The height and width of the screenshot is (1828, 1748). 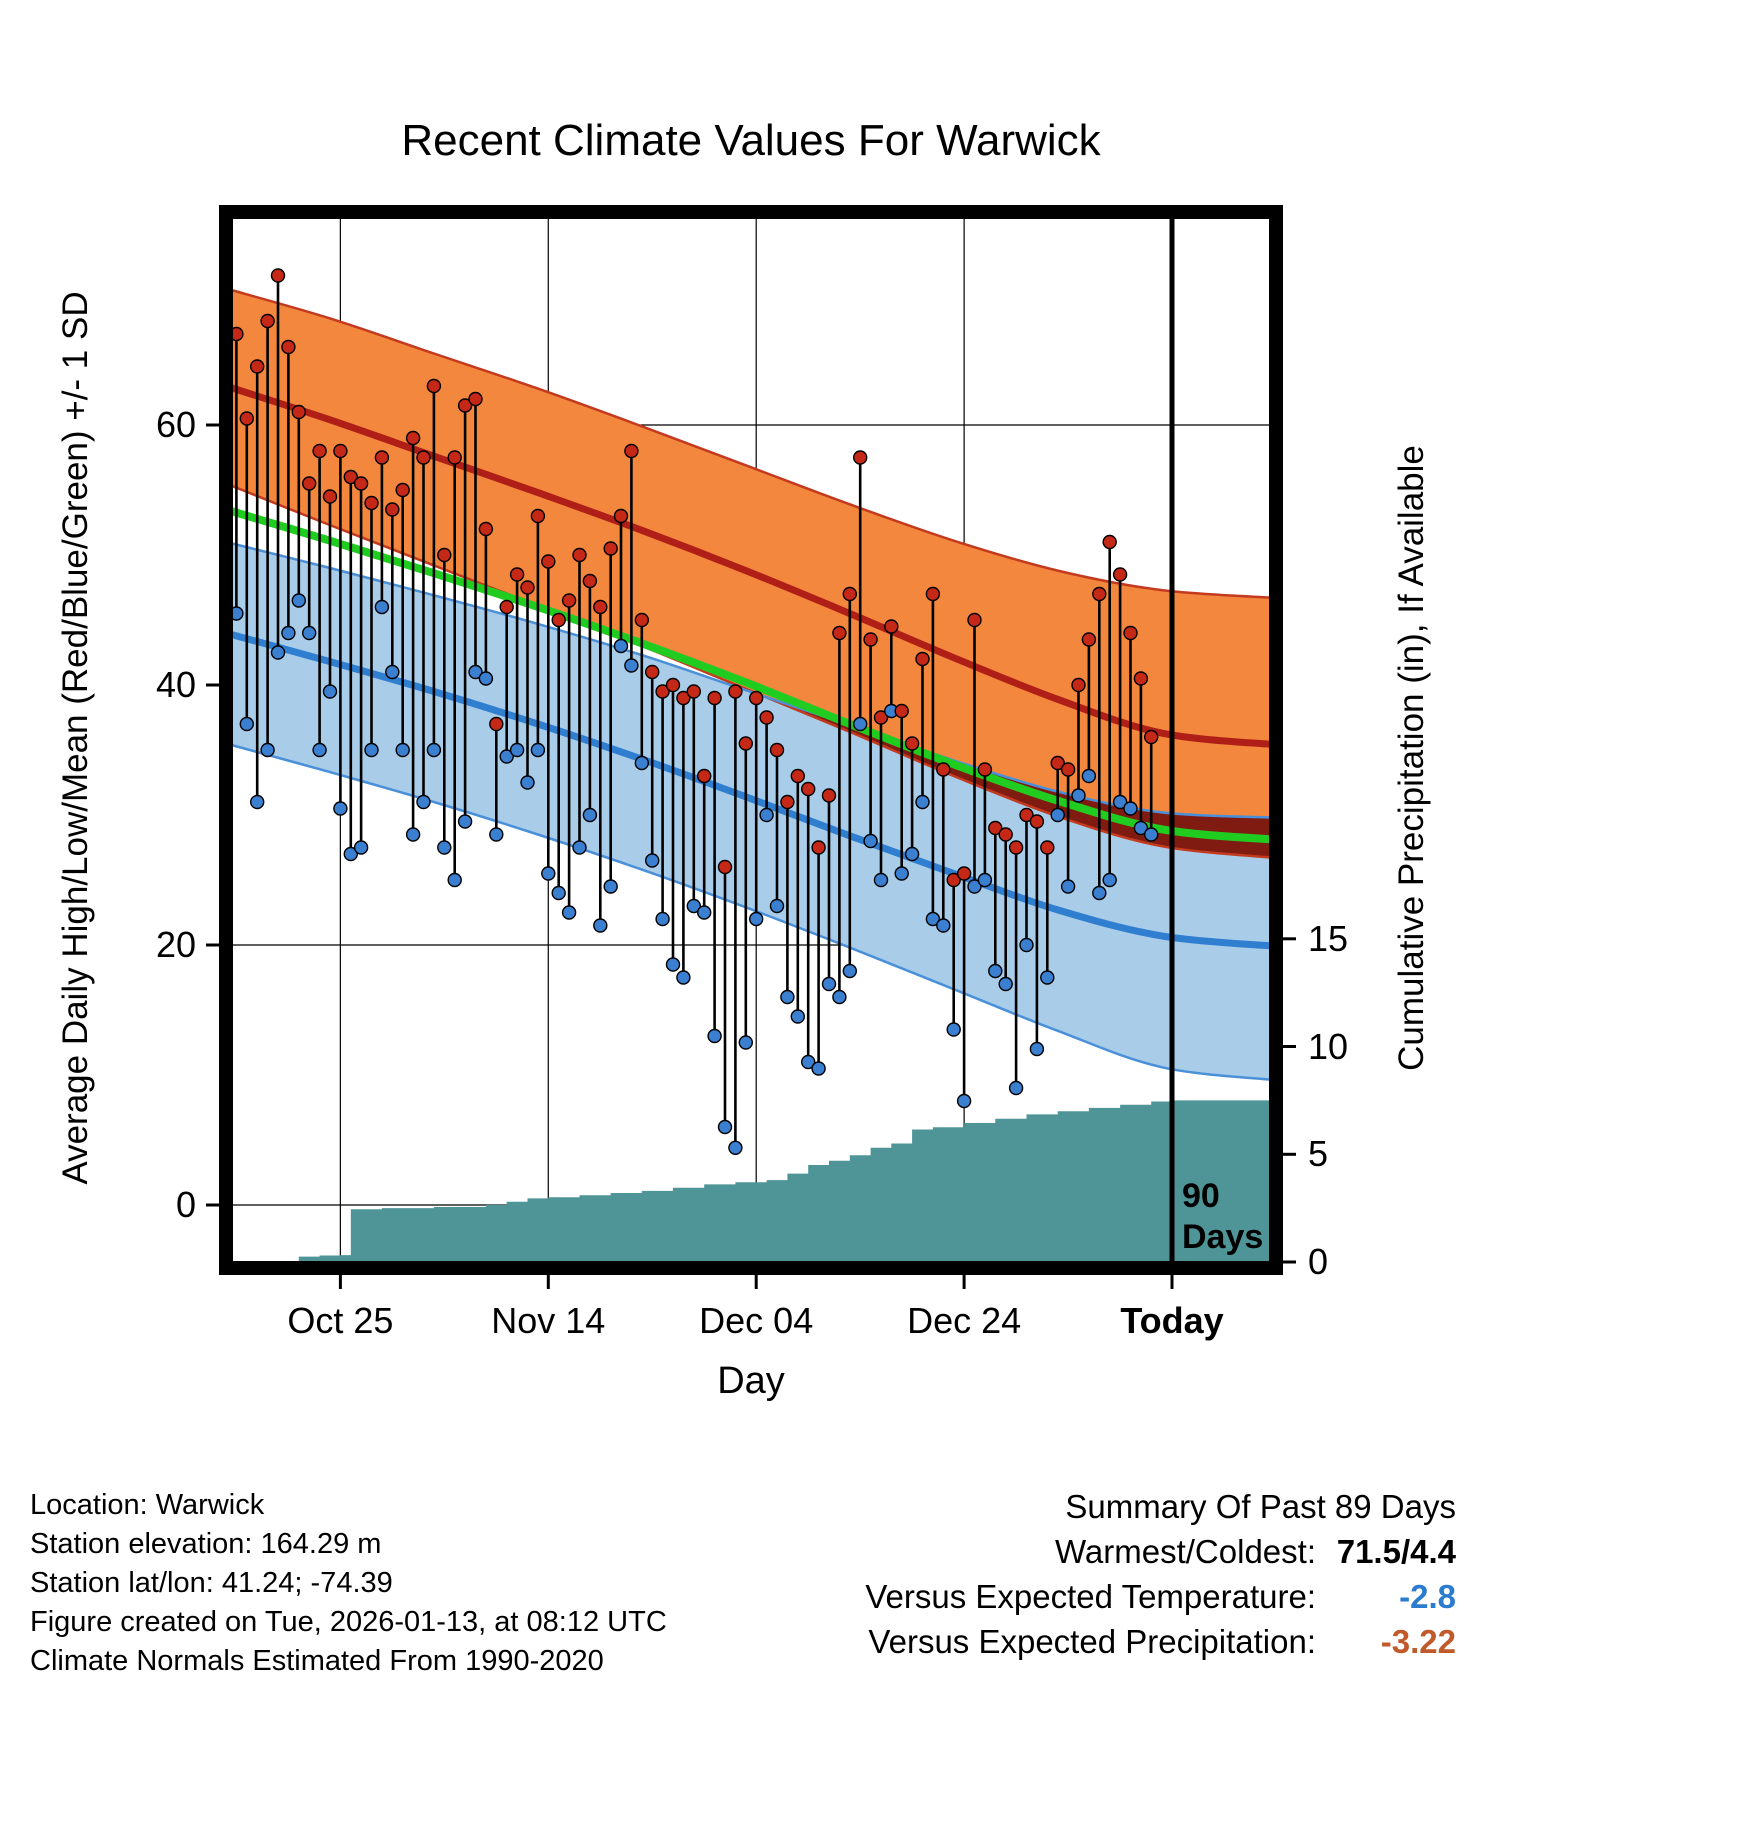 I want to click on high-band-upper-edge, so click(x=751, y=443).